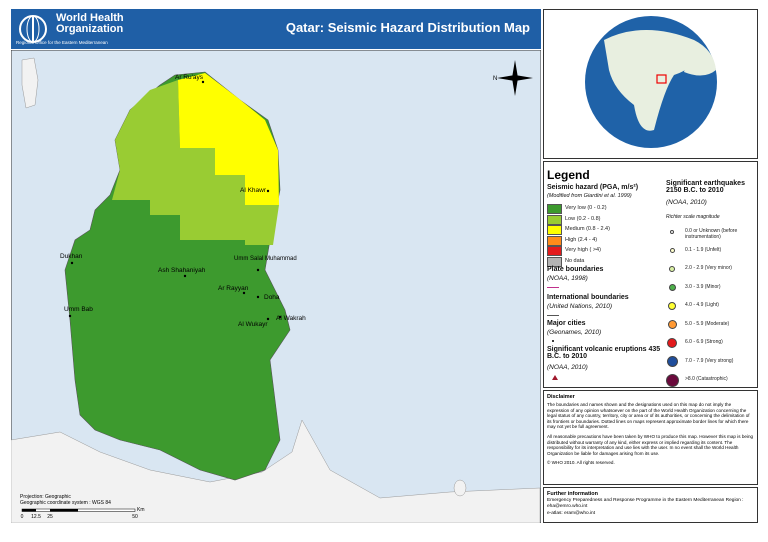 The image size is (768, 542). Describe the element at coordinates (589, 196) in the screenshot. I see `hazard-source: (Modified from Giardini et al. 1999)` at that location.